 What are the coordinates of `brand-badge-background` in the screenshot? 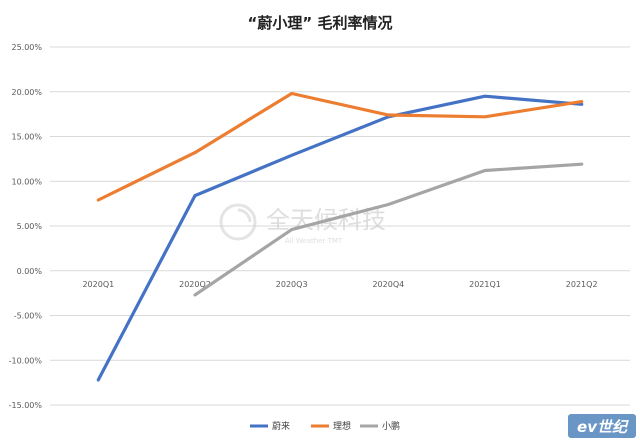 It's located at (602, 426).